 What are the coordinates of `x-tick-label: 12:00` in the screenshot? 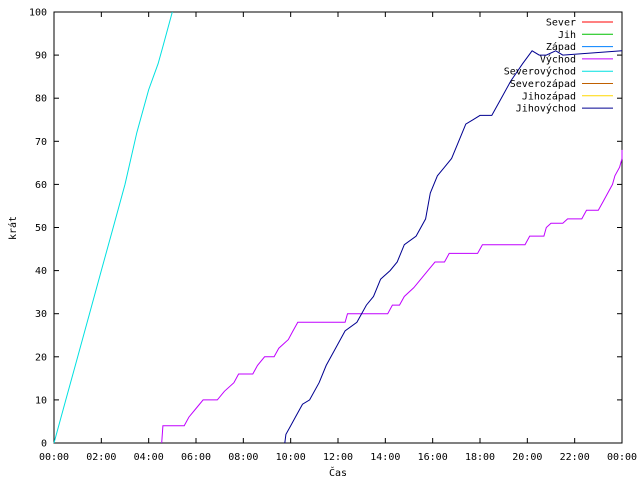 It's located at (338, 457).